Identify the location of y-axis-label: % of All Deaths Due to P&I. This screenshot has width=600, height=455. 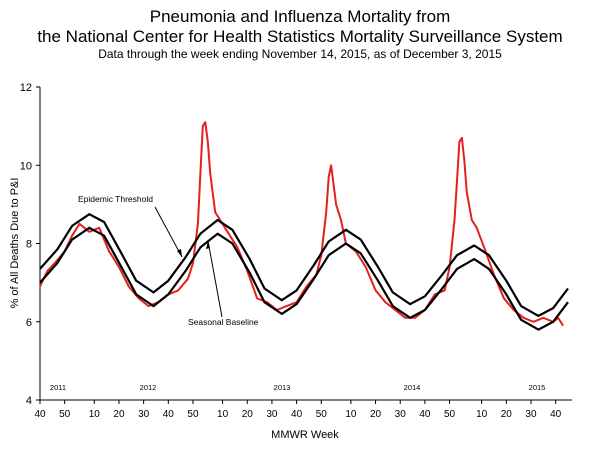
(15, 243).